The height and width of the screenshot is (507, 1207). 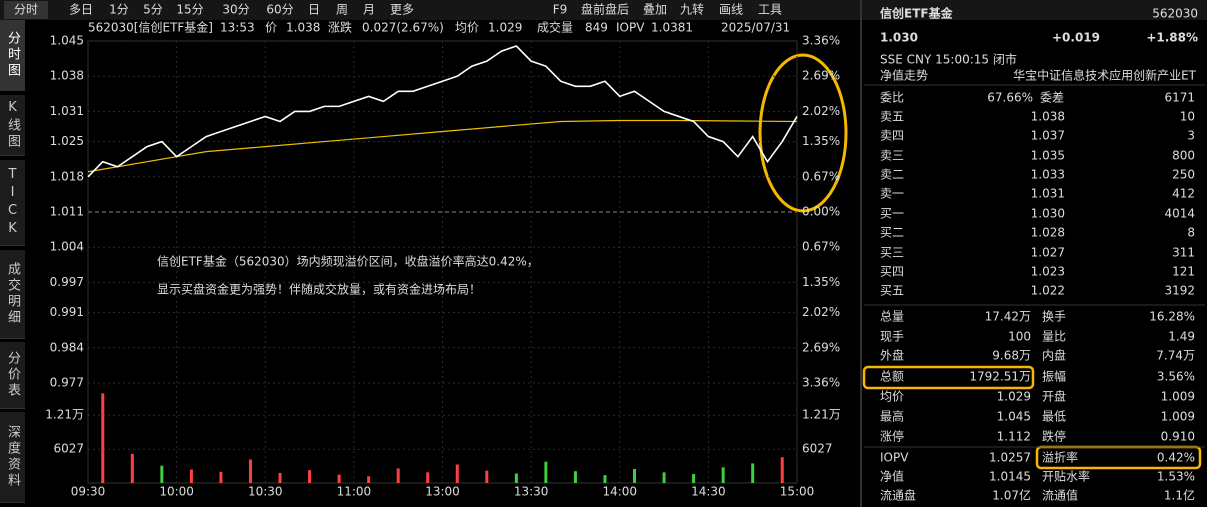 What do you see at coordinates (1054, 337) in the screenshot?
I see `stat-label: 量比` at bounding box center [1054, 337].